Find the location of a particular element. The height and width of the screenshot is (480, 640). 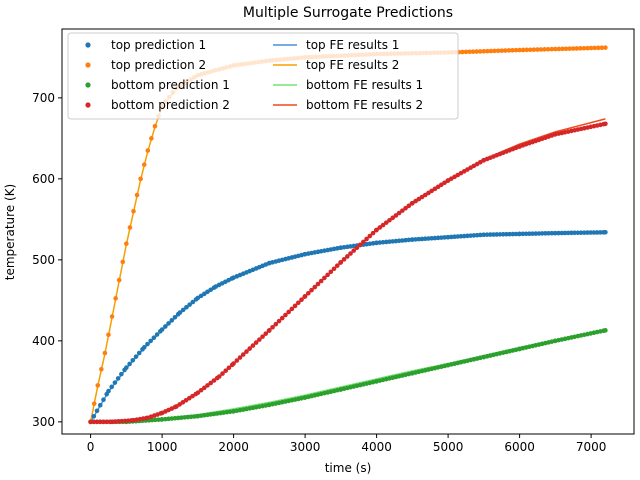

chart-title: Multiple Surrogate Predictions is located at coordinates (348, 13).